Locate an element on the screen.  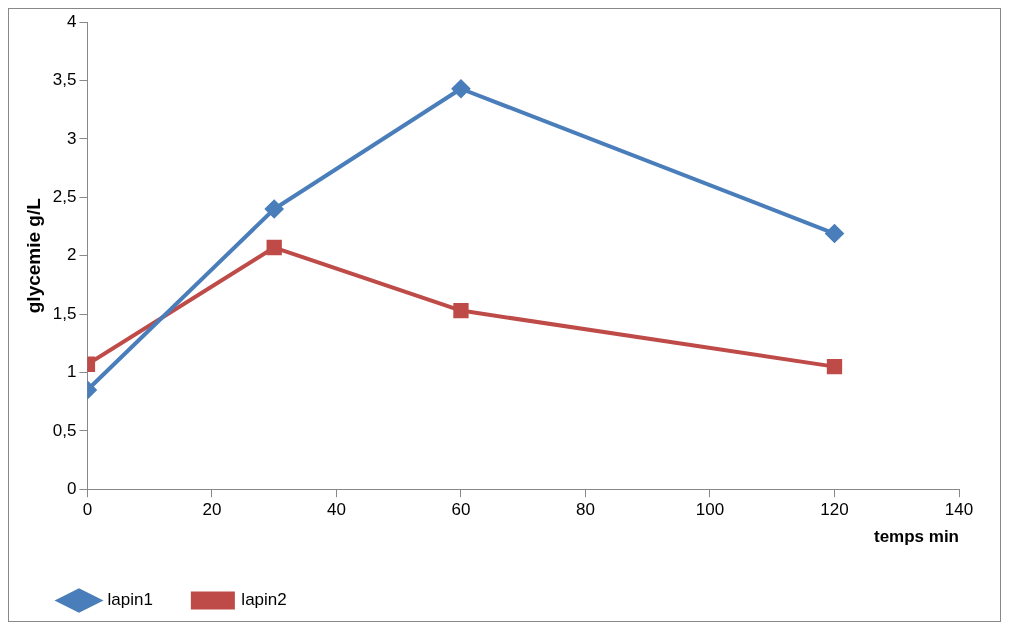
x-tick-label: 20 is located at coordinates (212, 510).